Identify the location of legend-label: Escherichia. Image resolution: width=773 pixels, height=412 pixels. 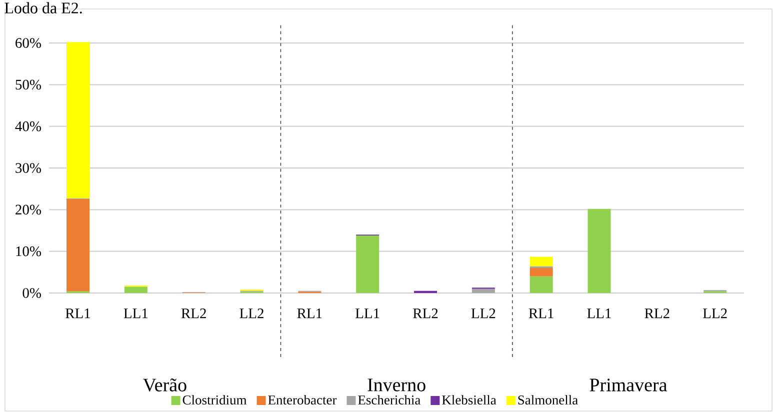
(389, 400).